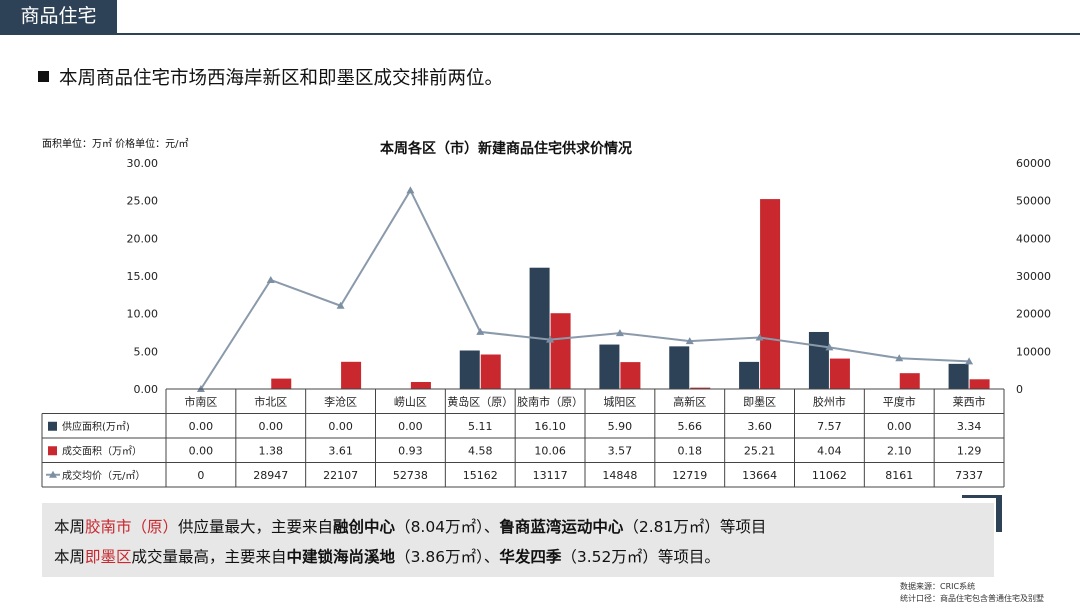  Describe the element at coordinates (1033, 314) in the screenshot. I see `y-right-tick-label: 20000` at that location.